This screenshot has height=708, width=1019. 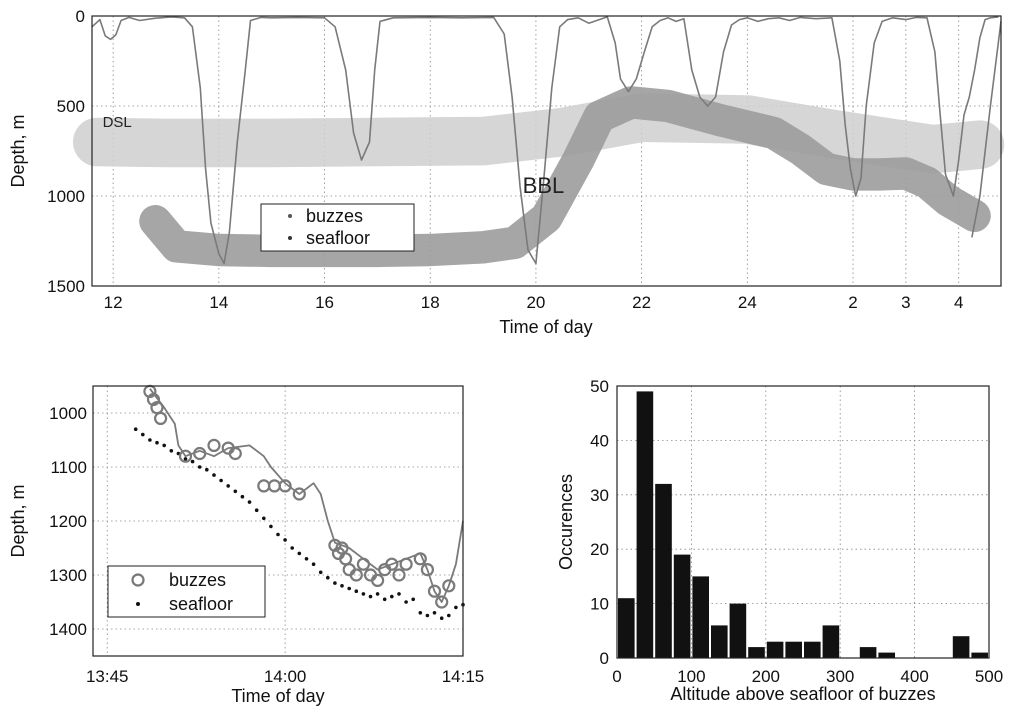 I want to click on zoom-x-tick-label: 13:45, so click(x=107, y=676).